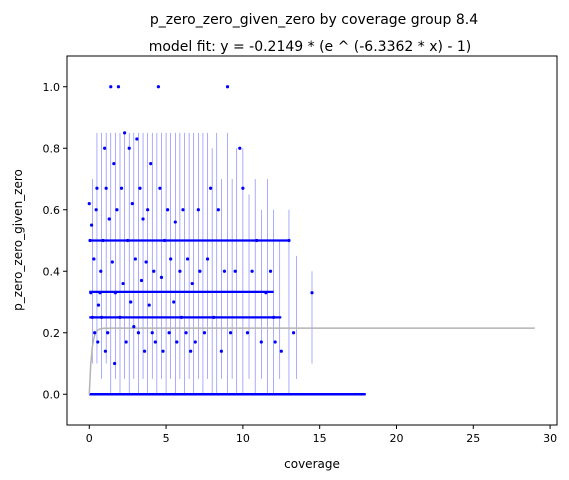  I want to click on x-axis-label: coverage, so click(312, 464).